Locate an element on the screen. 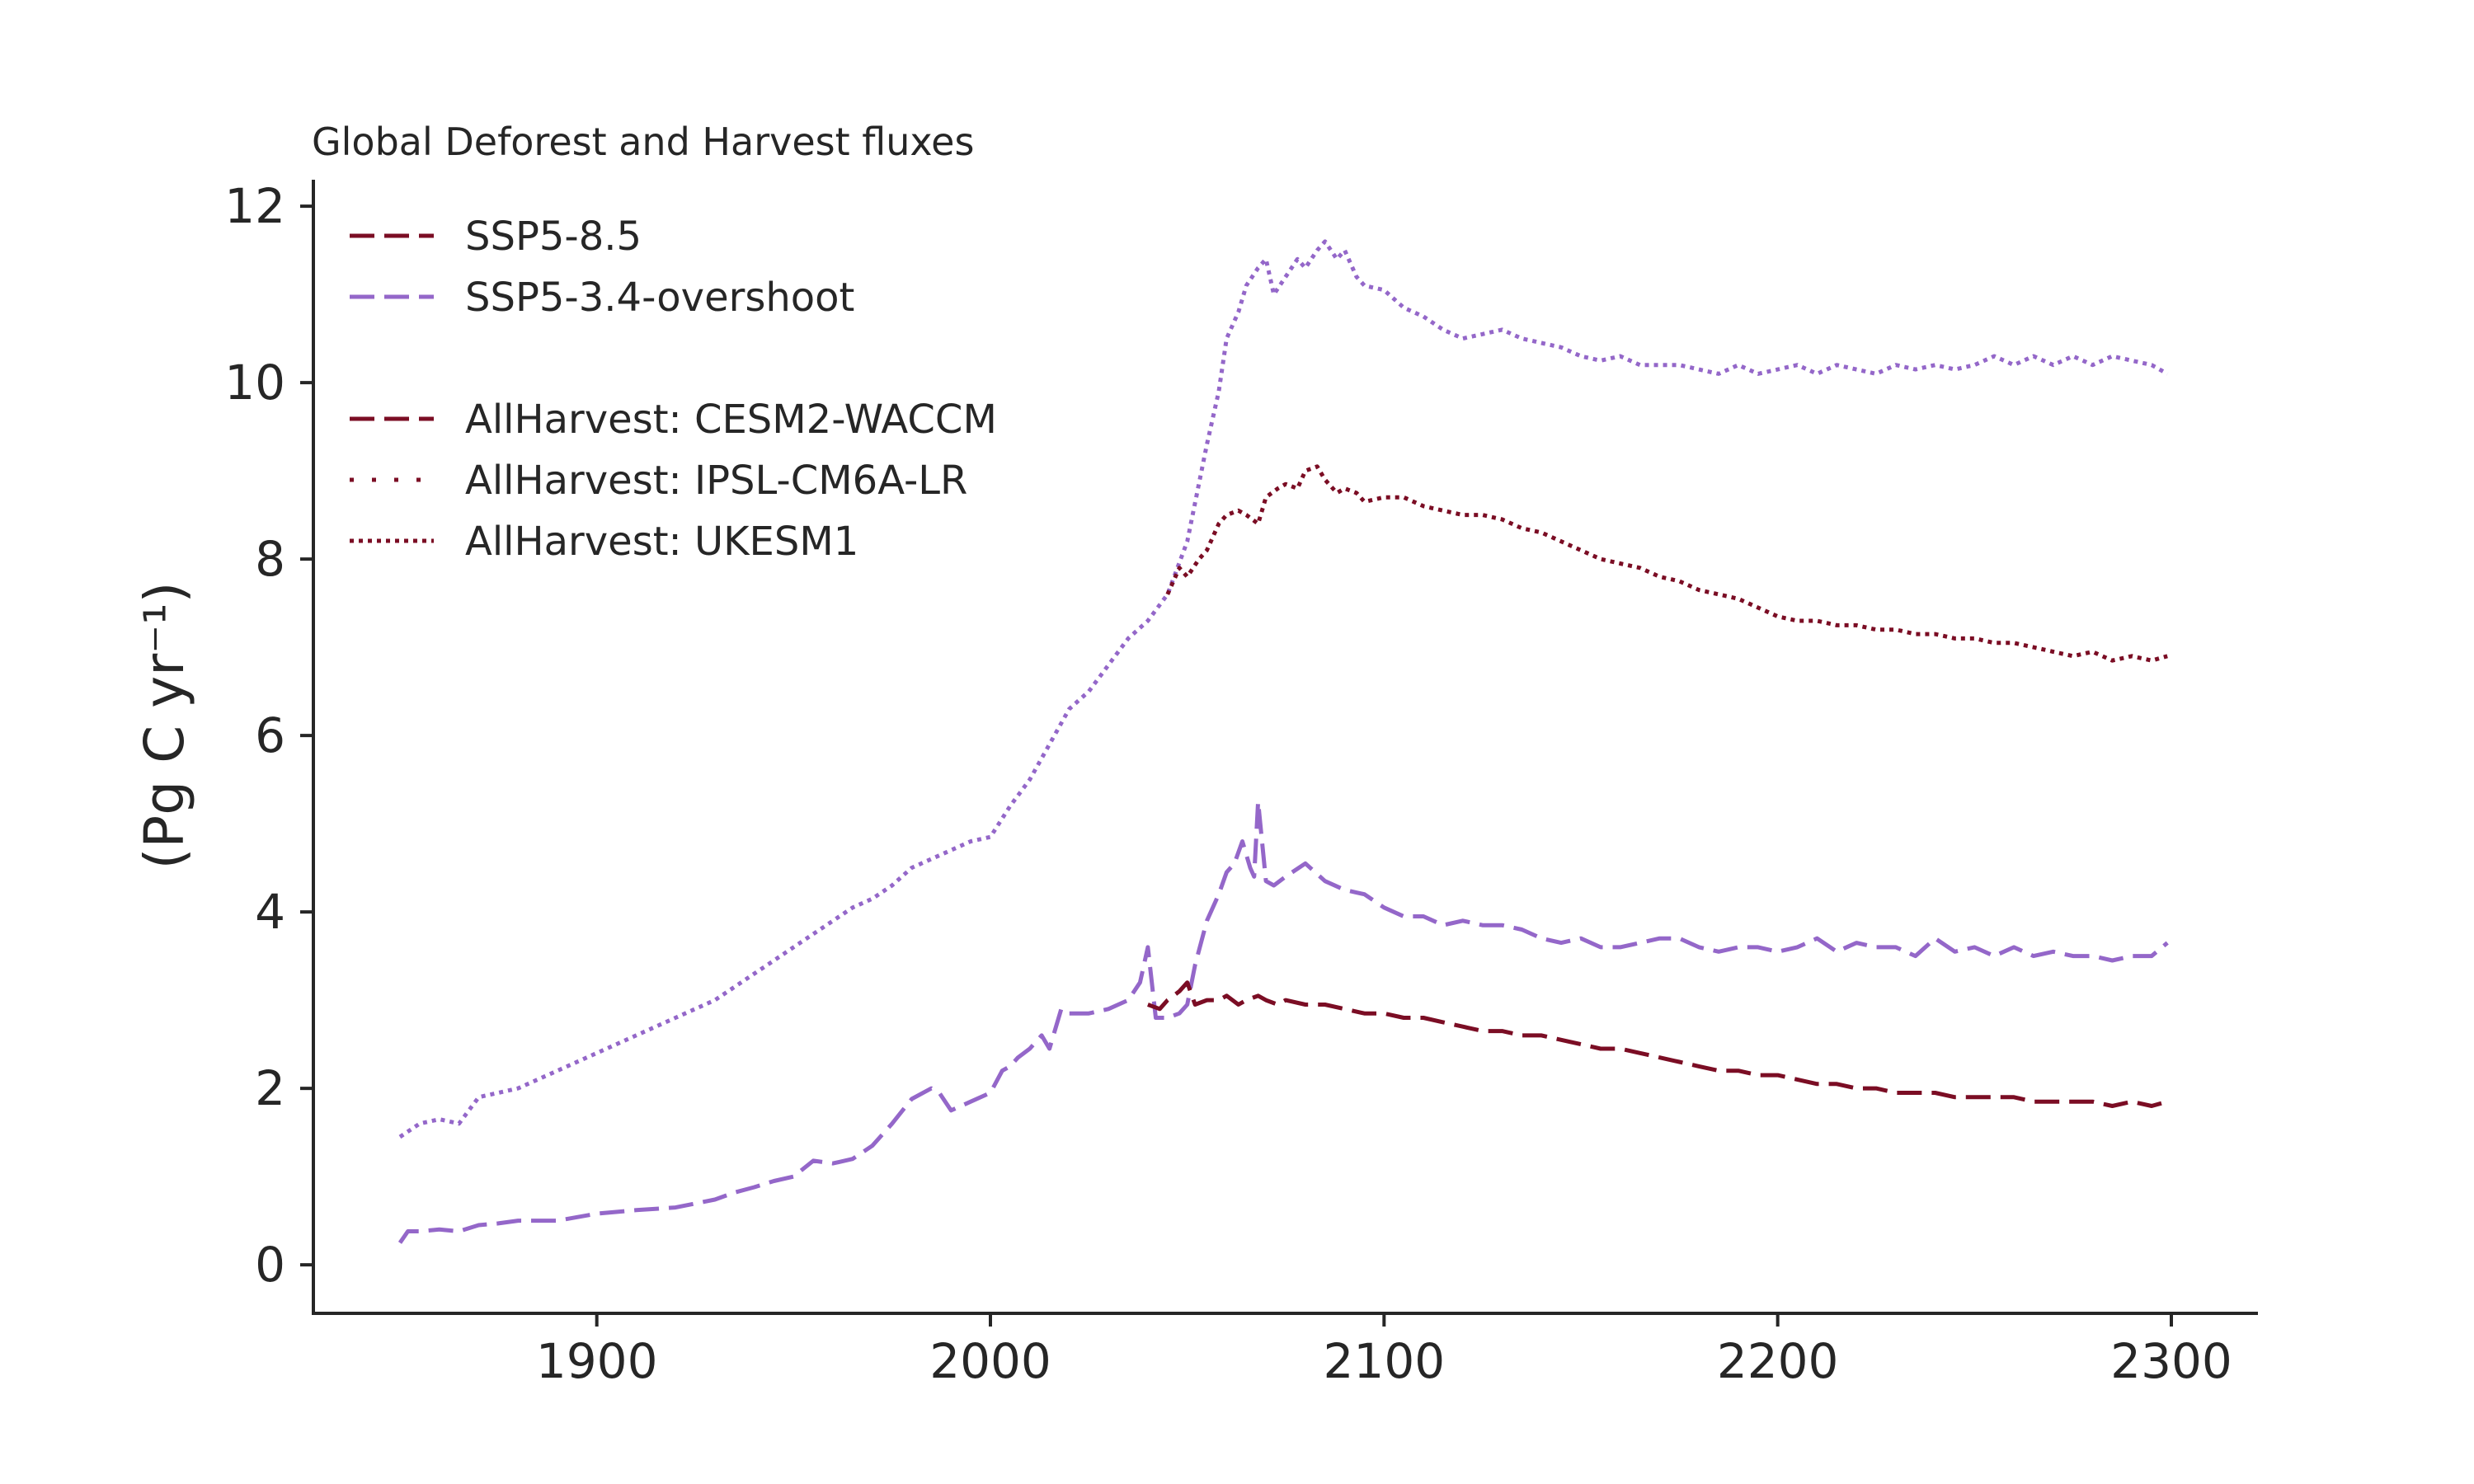 This screenshot has height=1484, width=2474. legend-label: SSP5-3.4-overshoot is located at coordinates (659, 298).